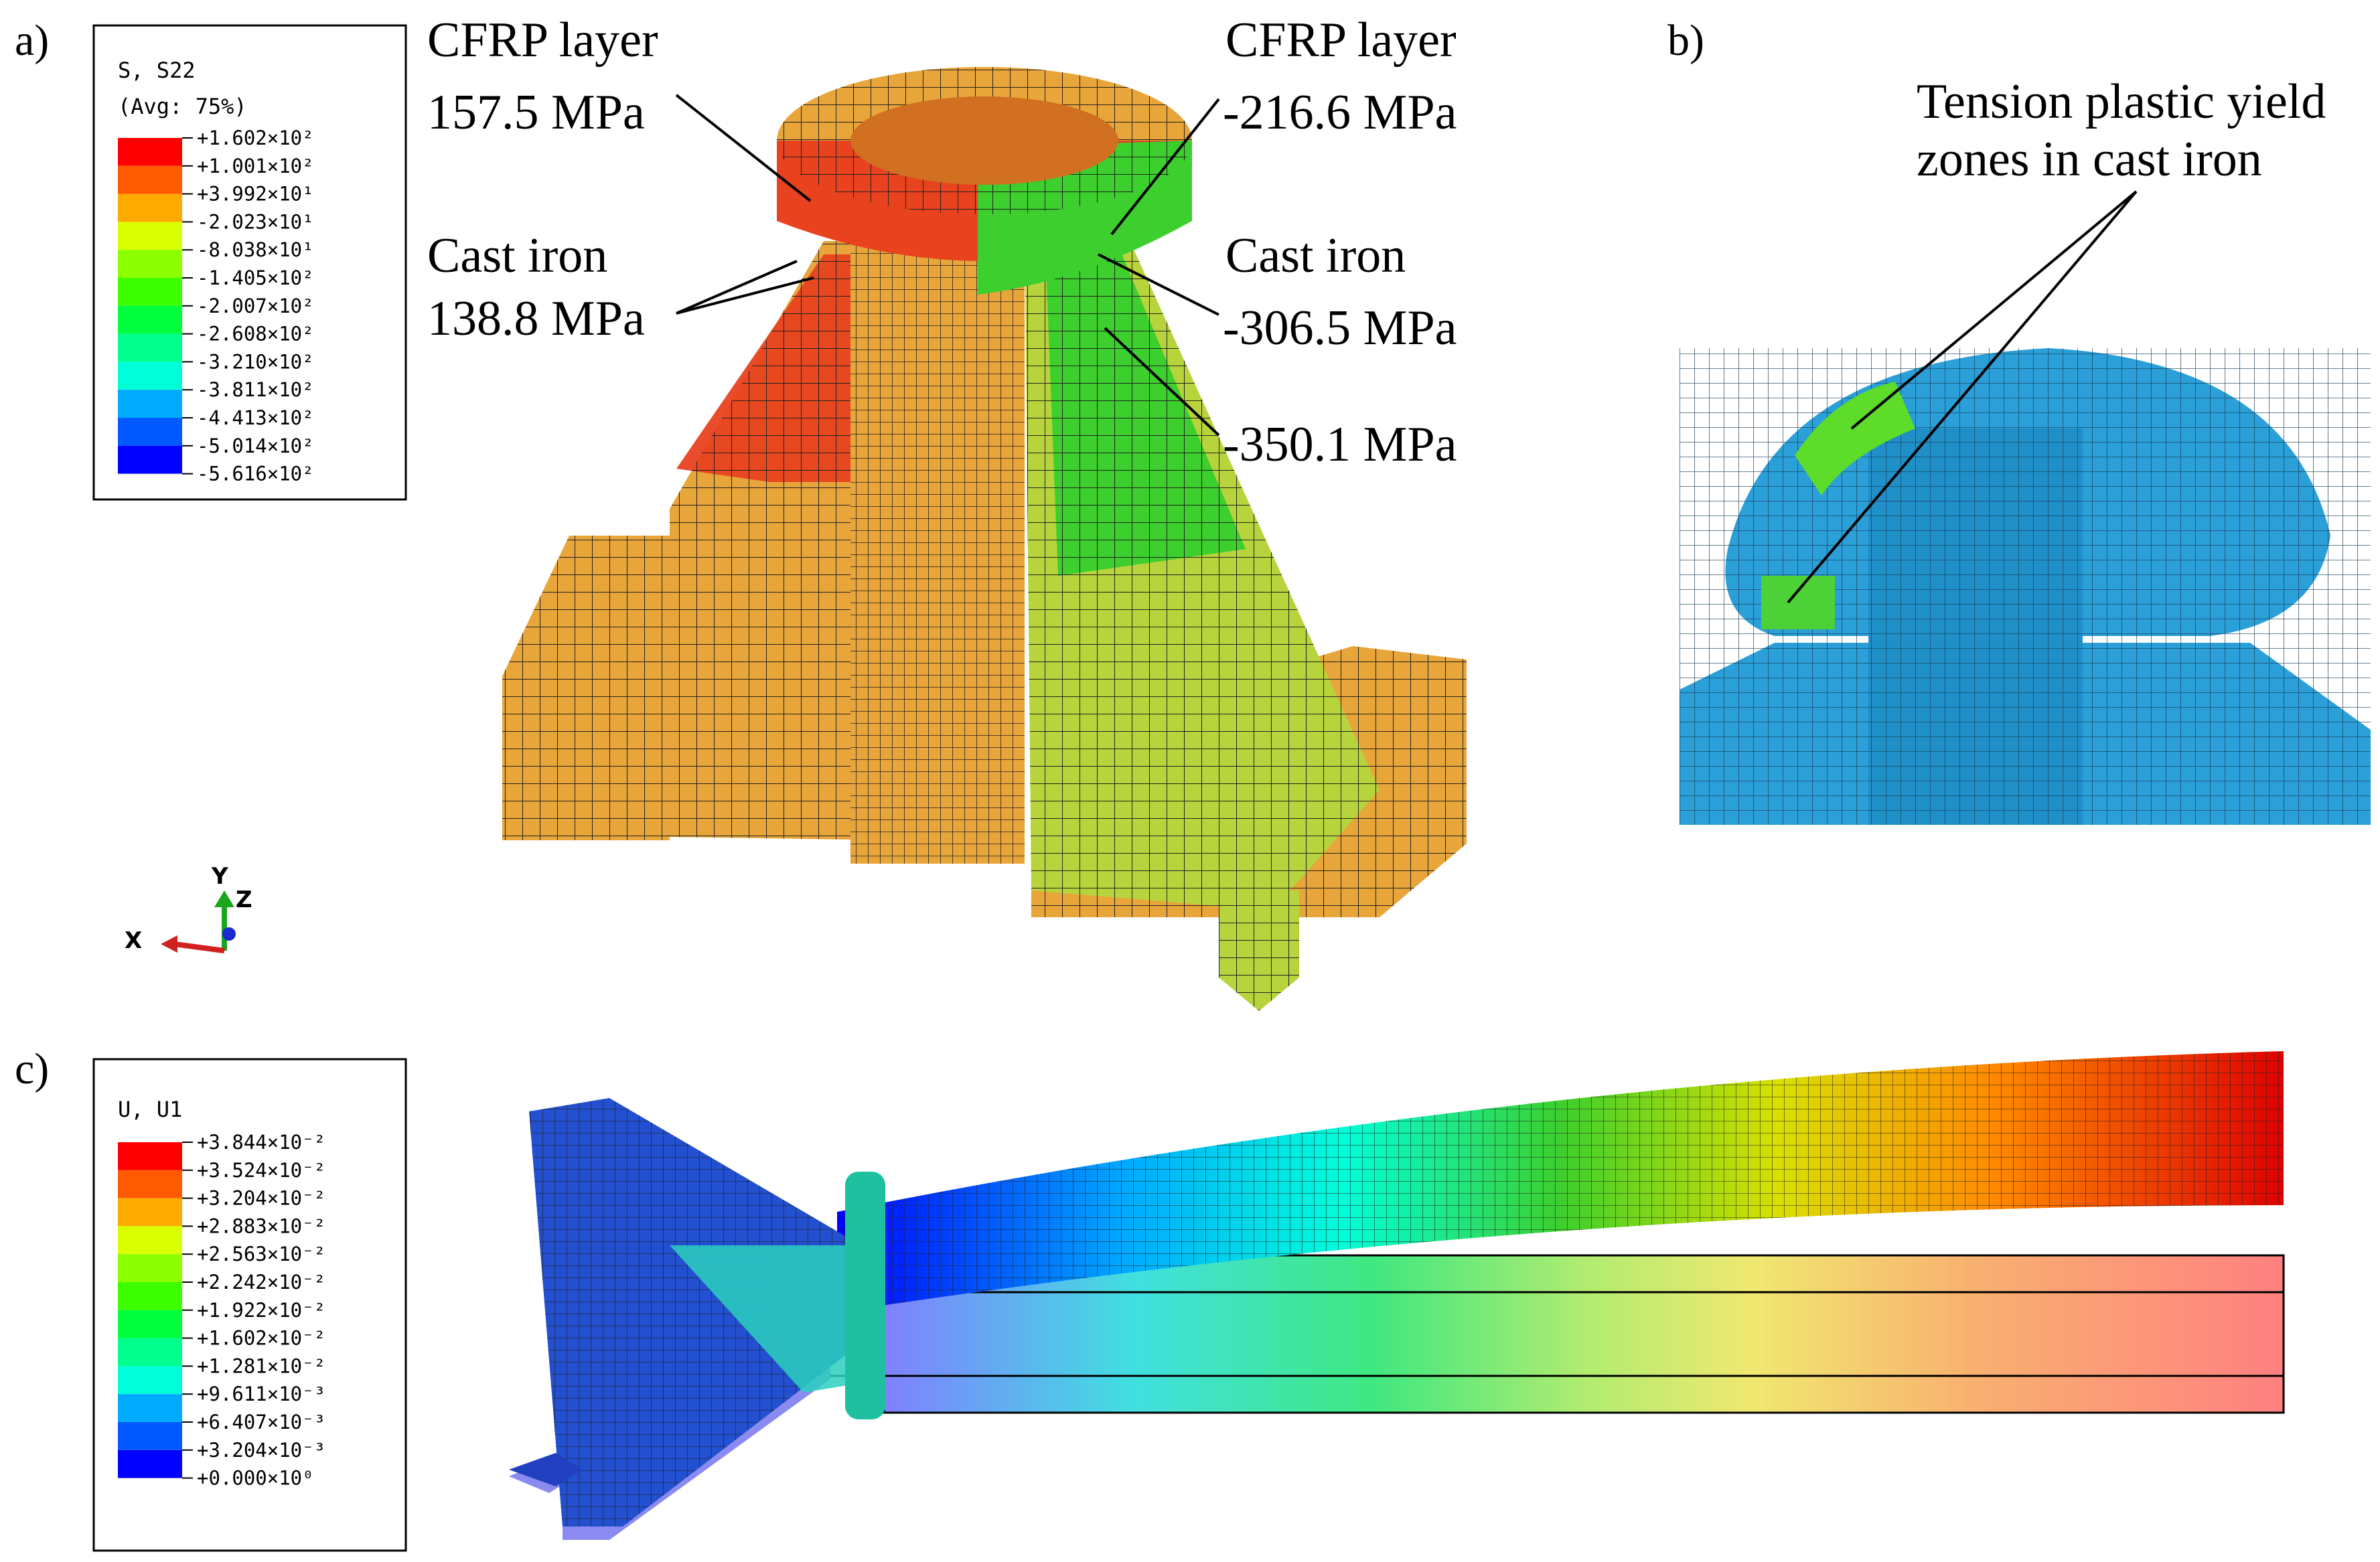 Image resolution: width=2380 pixels, height=1562 pixels. Describe the element at coordinates (261, 1365) in the screenshot. I see `legend-c-tick-label: +1.281×10⁻²` at that location.